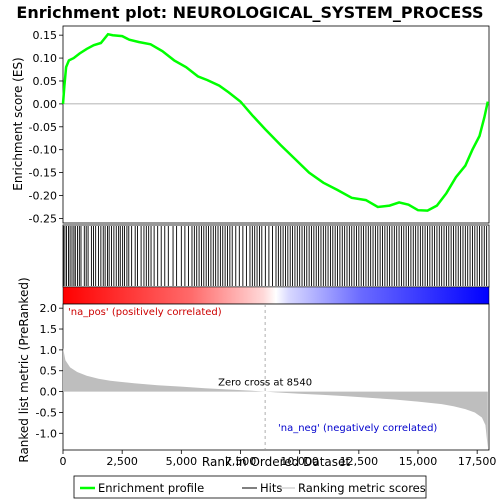  What do you see at coordinates (241, 461) in the screenshot?
I see `x-tick-label: 7,500` at bounding box center [241, 461].